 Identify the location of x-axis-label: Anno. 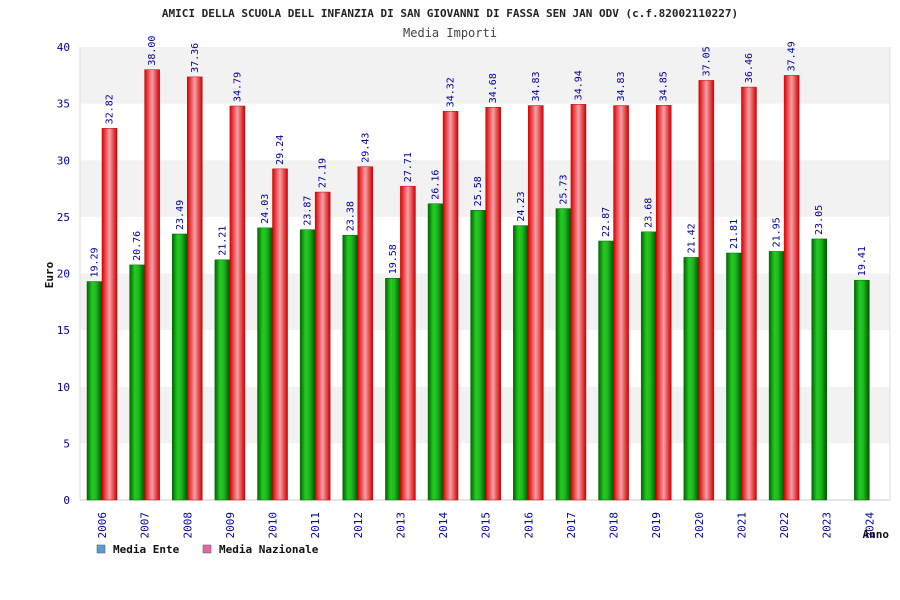
(876, 534).